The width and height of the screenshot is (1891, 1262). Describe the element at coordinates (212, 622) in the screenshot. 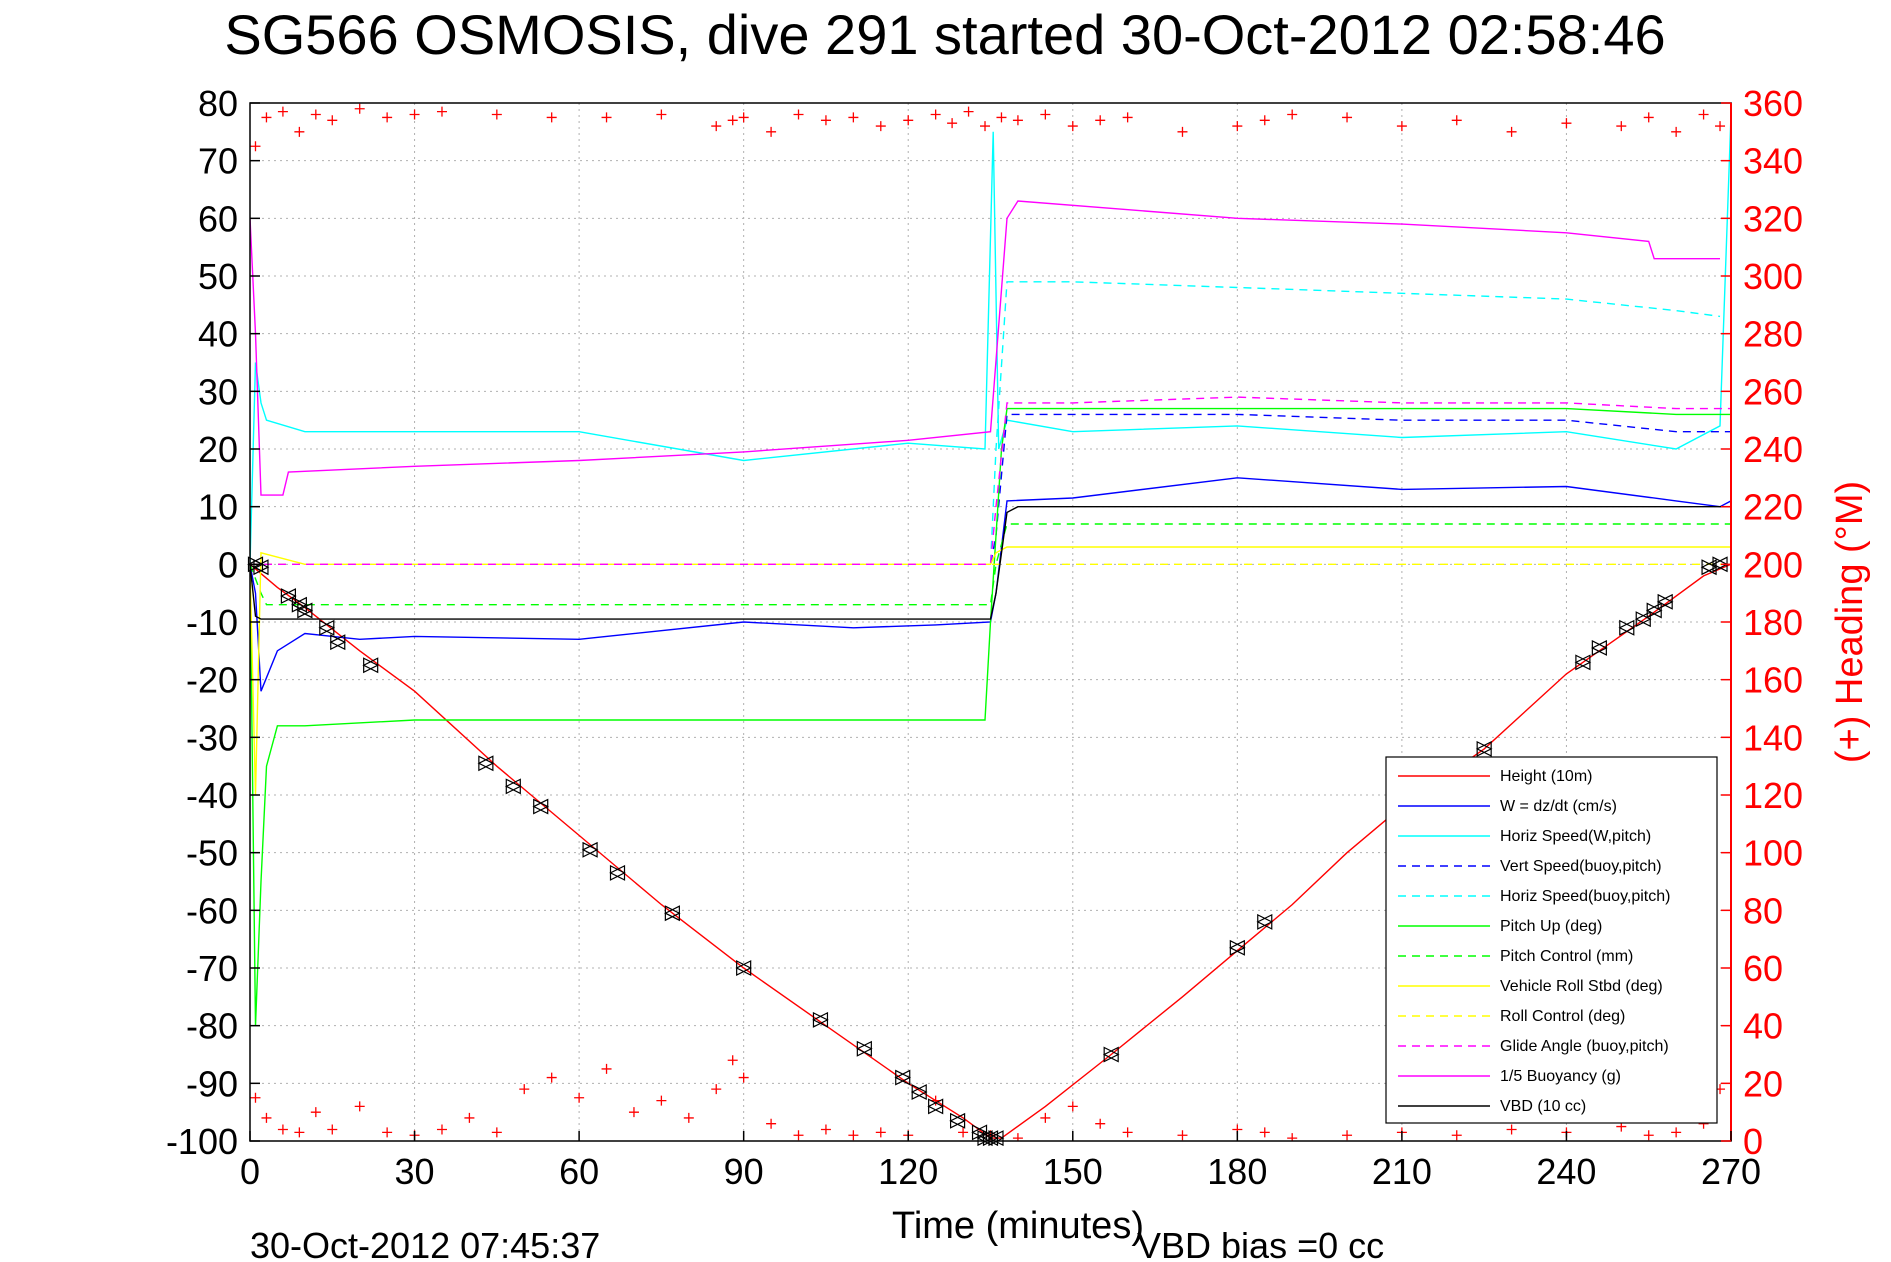

I see `y-tick-label: -10` at that location.